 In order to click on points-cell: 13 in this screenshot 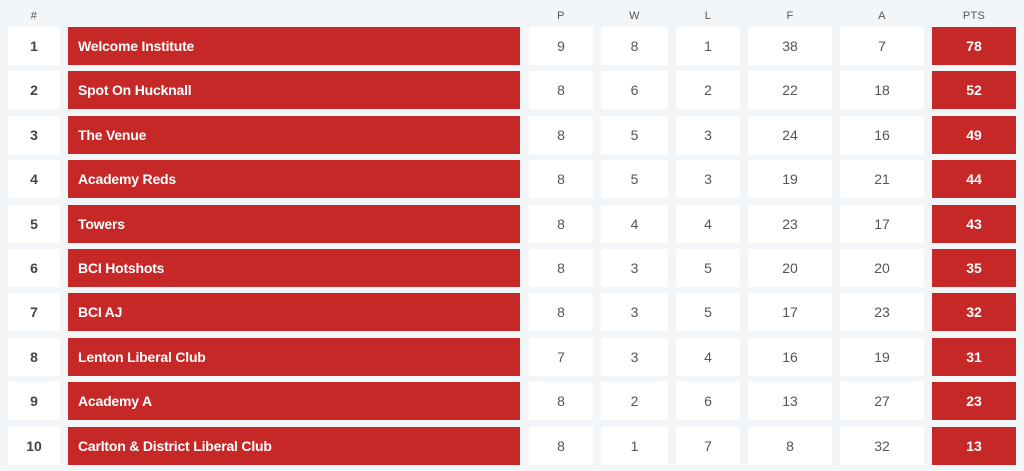, I will do `click(974, 445)`.